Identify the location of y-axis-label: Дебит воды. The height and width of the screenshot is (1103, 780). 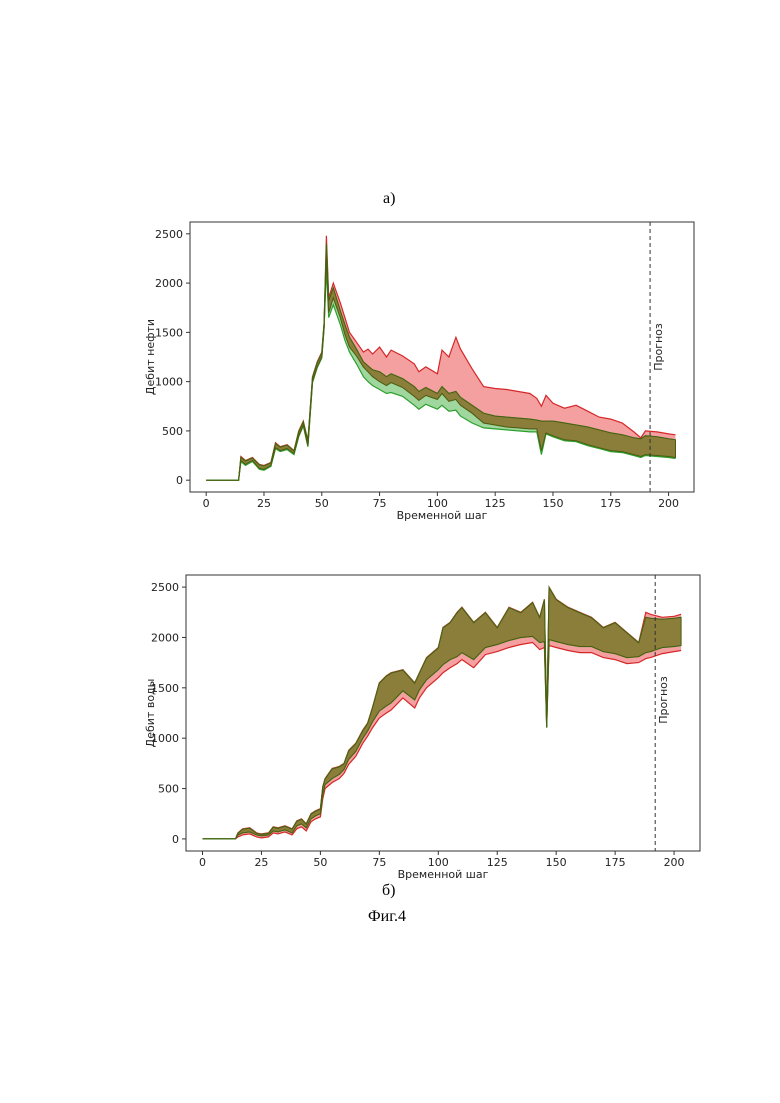
(150, 713).